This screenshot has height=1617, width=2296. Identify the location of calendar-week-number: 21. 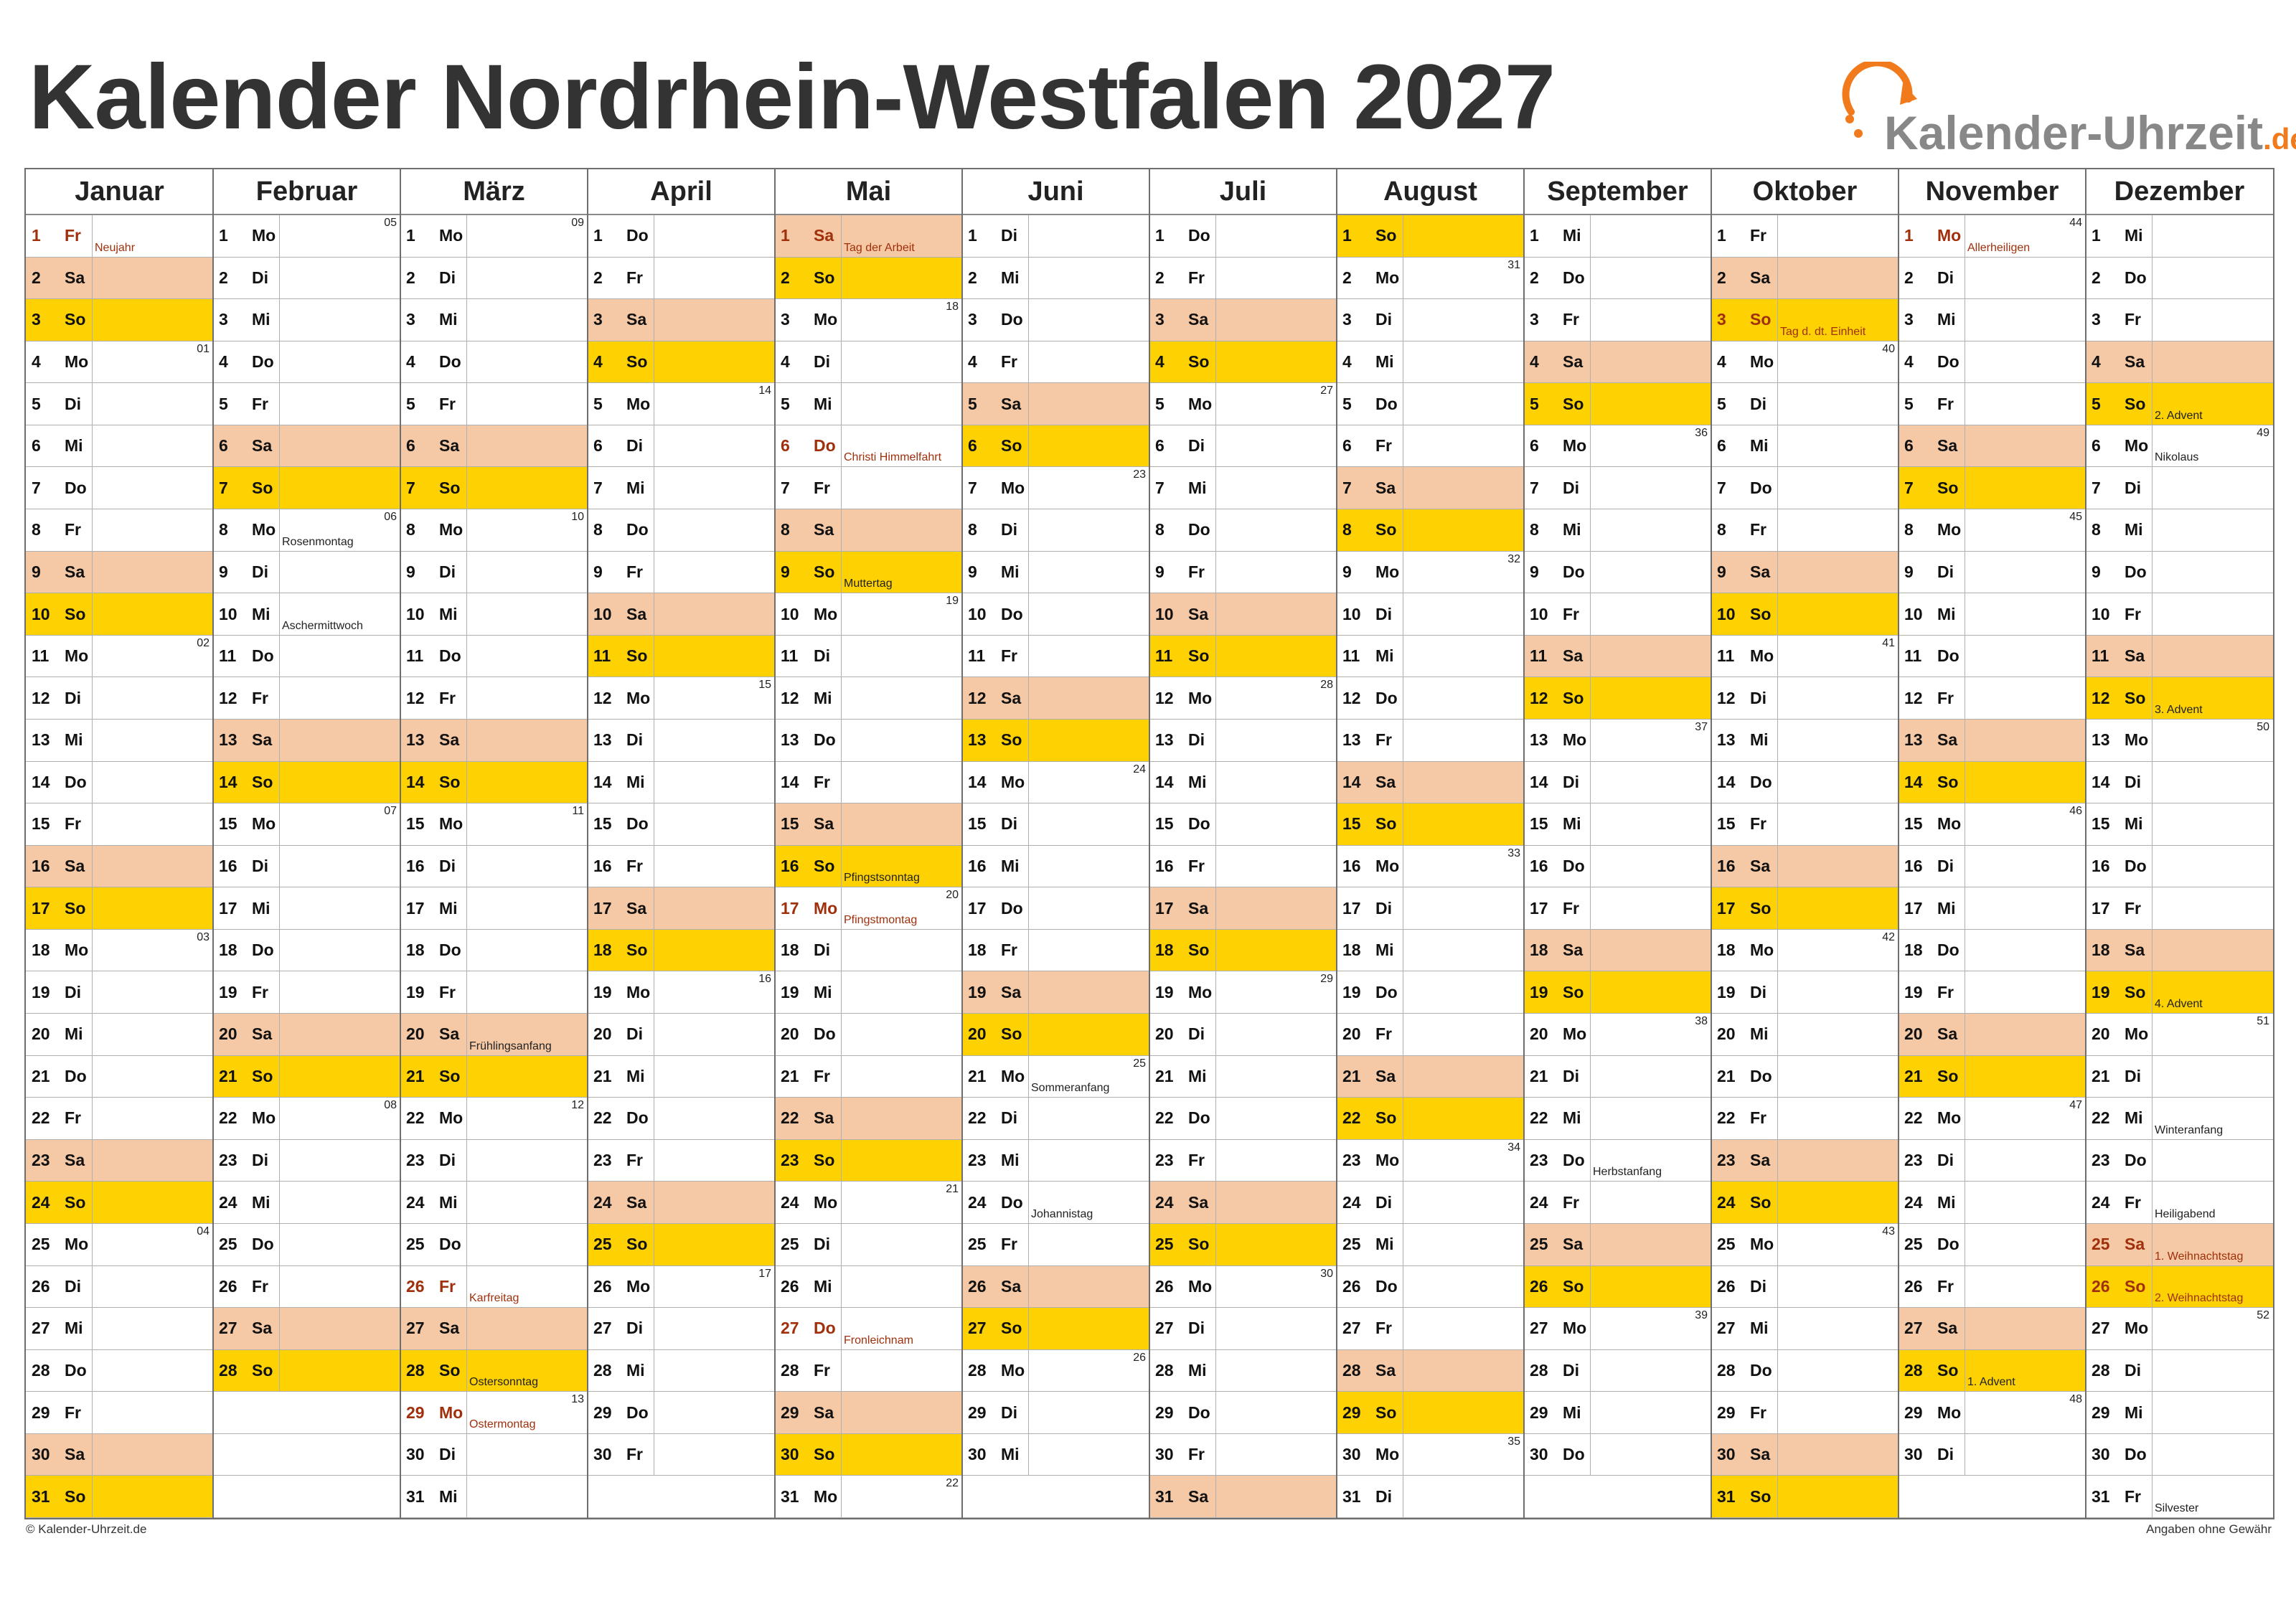
(953, 1189).